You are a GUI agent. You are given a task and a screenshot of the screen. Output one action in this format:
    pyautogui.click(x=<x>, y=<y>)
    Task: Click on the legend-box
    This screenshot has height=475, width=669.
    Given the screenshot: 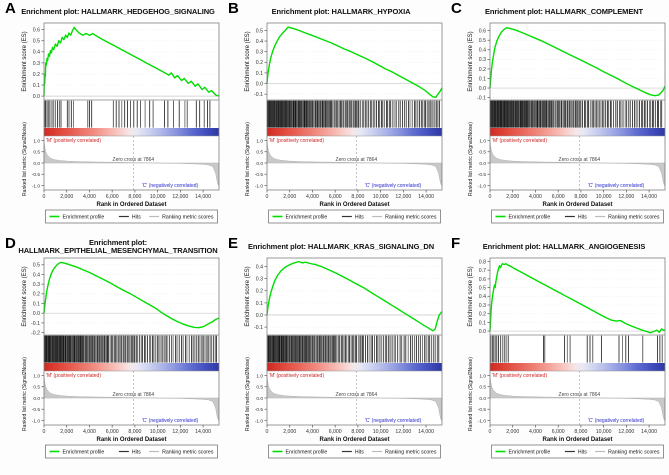 What is the action you would take?
    pyautogui.click(x=577, y=451)
    